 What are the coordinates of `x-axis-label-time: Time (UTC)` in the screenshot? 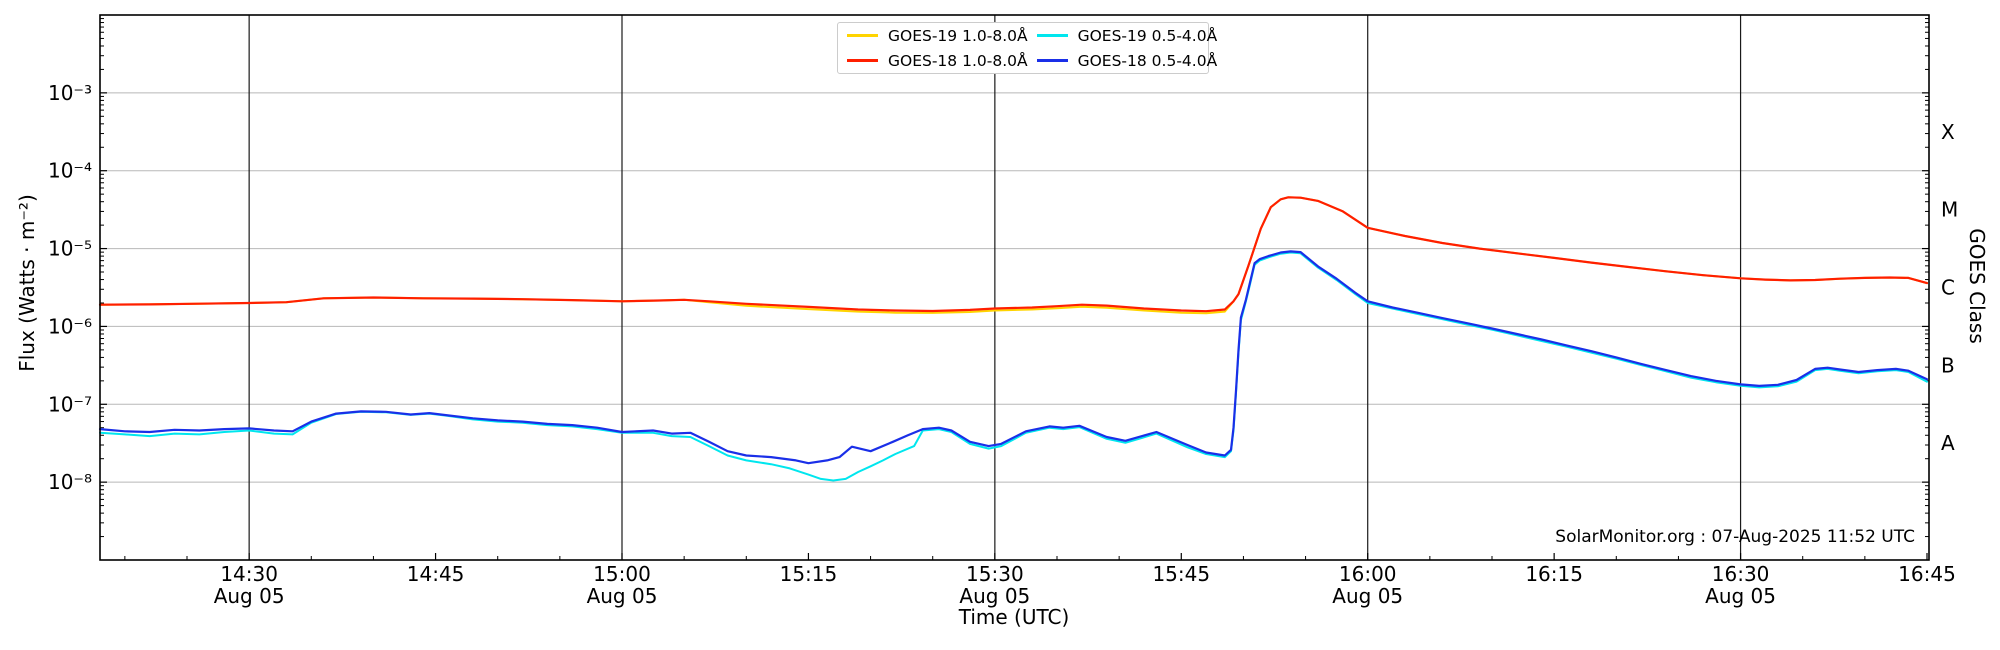 It's located at (1014, 617).